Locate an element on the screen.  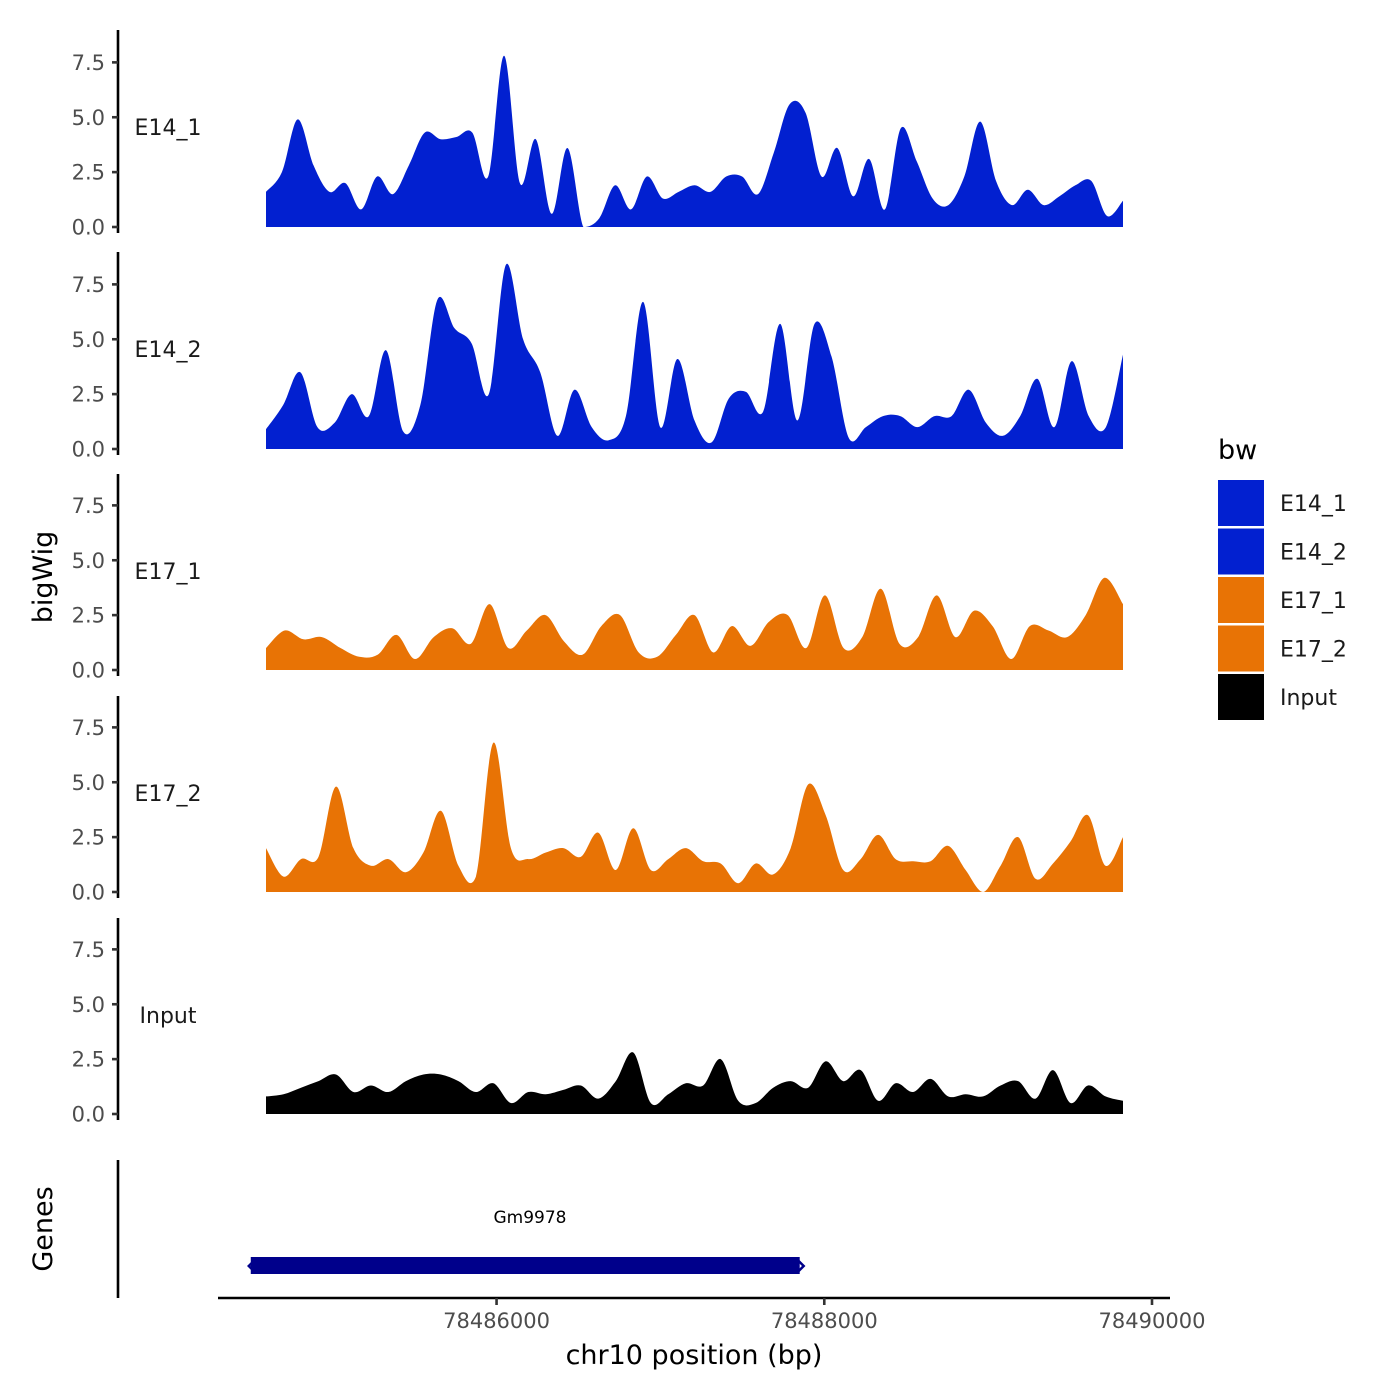
legend-title: bw is located at coordinates (1237, 450).